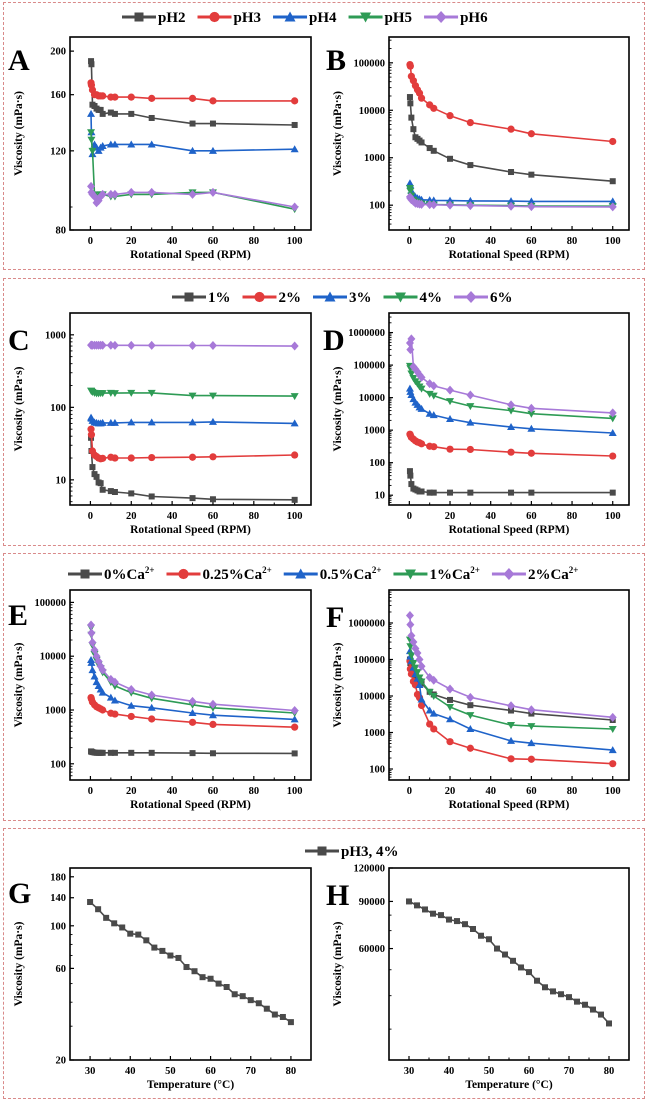 The height and width of the screenshot is (1101, 650). What do you see at coordinates (190, 962) in the screenshot?
I see `series-ph3-4-` at bounding box center [190, 962].